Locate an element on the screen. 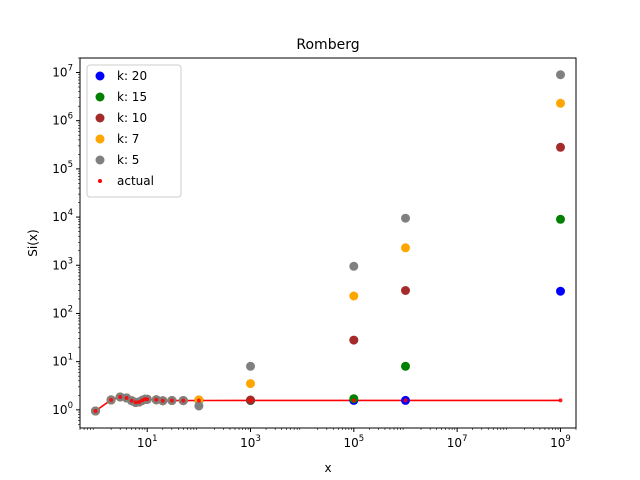  legend-label: k: 20 is located at coordinates (132, 76).